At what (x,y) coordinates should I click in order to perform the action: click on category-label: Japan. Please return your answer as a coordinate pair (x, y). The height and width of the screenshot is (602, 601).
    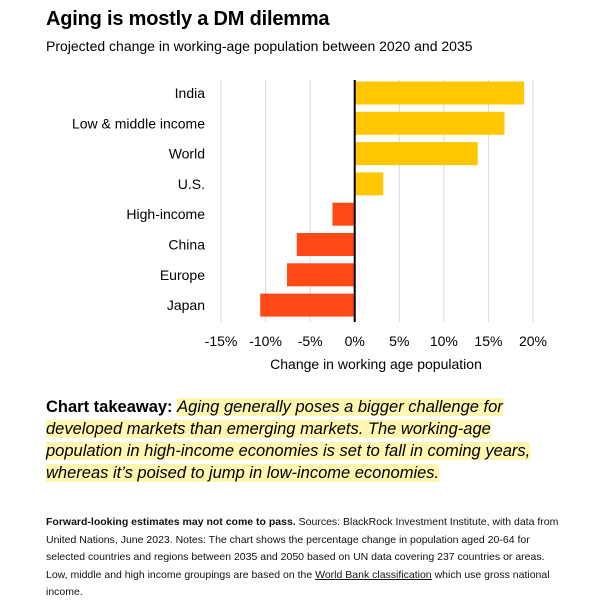
    Looking at the image, I should click on (186, 305).